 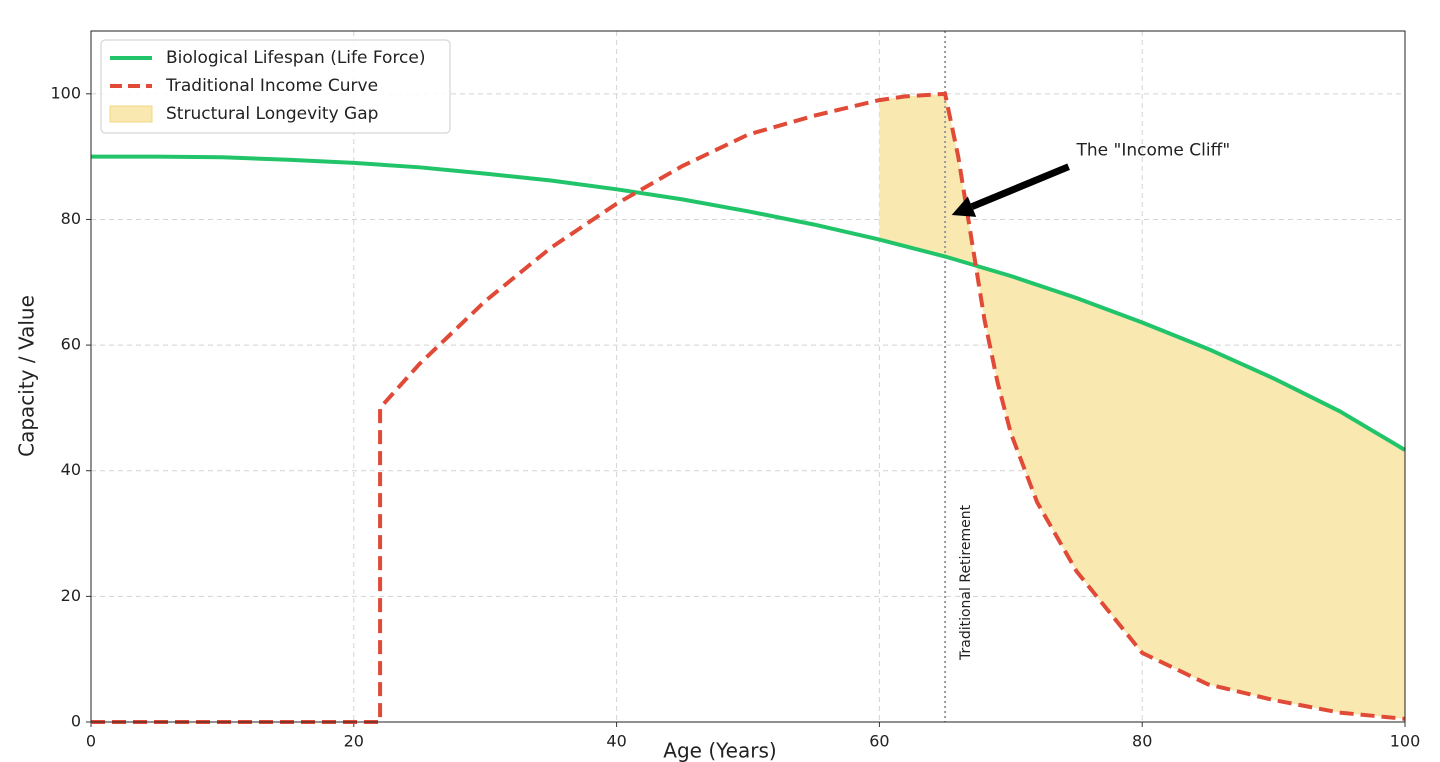 What do you see at coordinates (354, 741) in the screenshot?
I see `x-tick-label: 20` at bounding box center [354, 741].